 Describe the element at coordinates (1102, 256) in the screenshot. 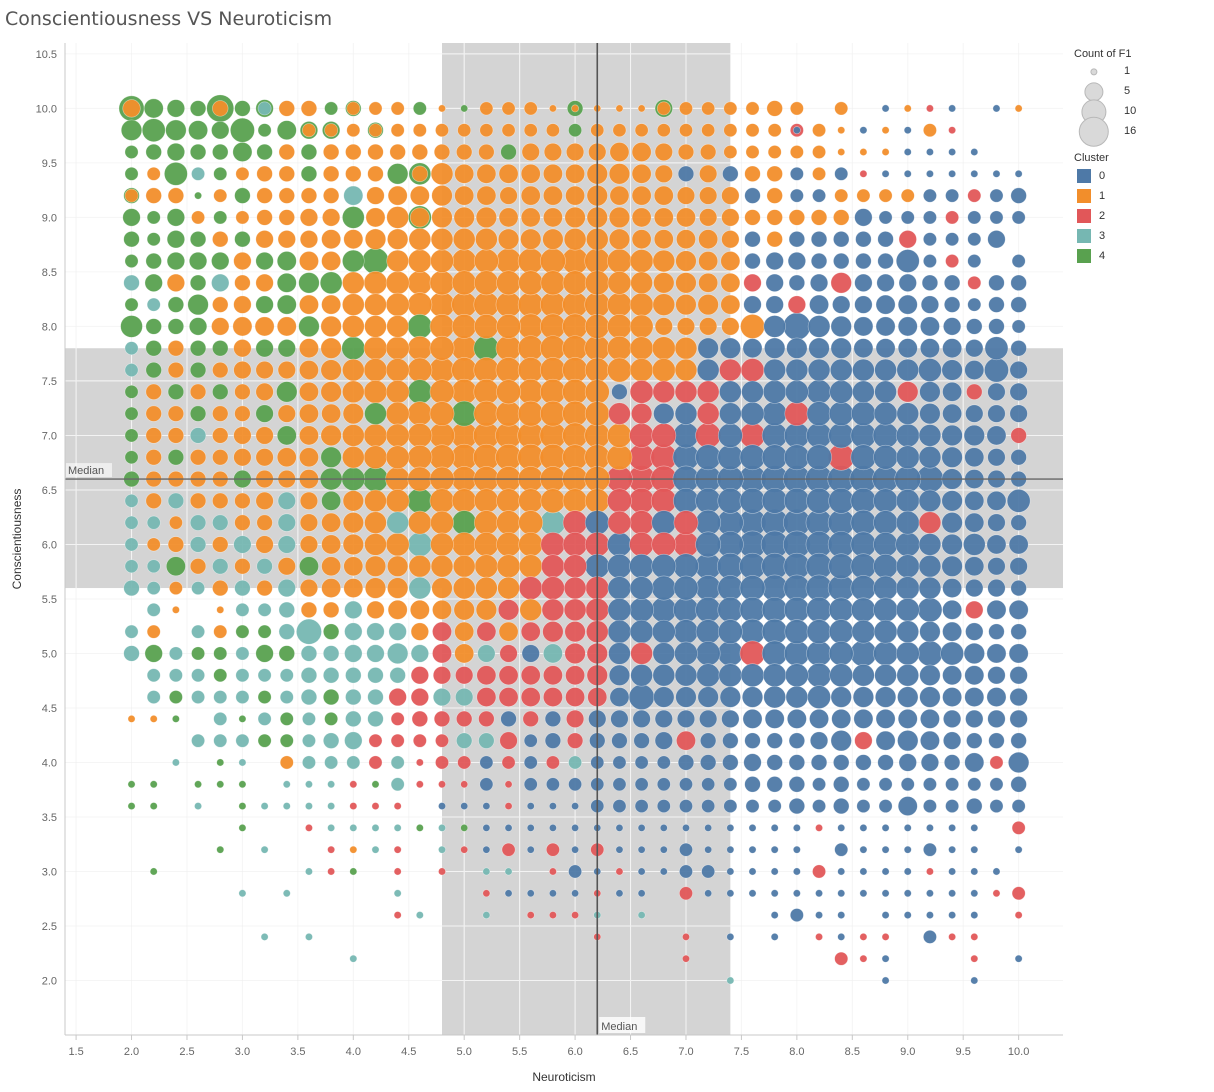

I see `color-legend-item: 4` at that location.